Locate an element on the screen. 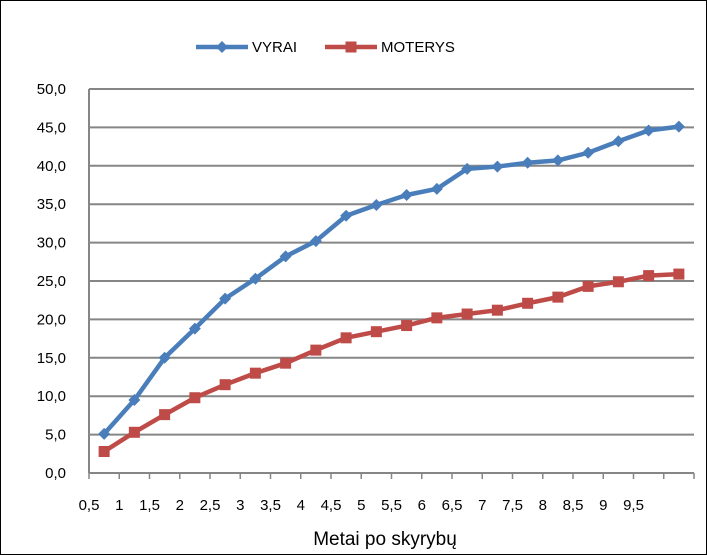 This screenshot has width=707, height=555. x-tick-label: 1,5 is located at coordinates (149, 505).